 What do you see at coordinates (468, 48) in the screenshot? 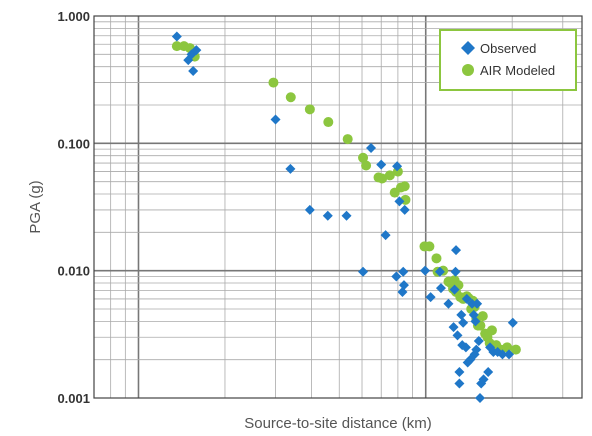
I see `legend-diamond-marker` at bounding box center [468, 48].